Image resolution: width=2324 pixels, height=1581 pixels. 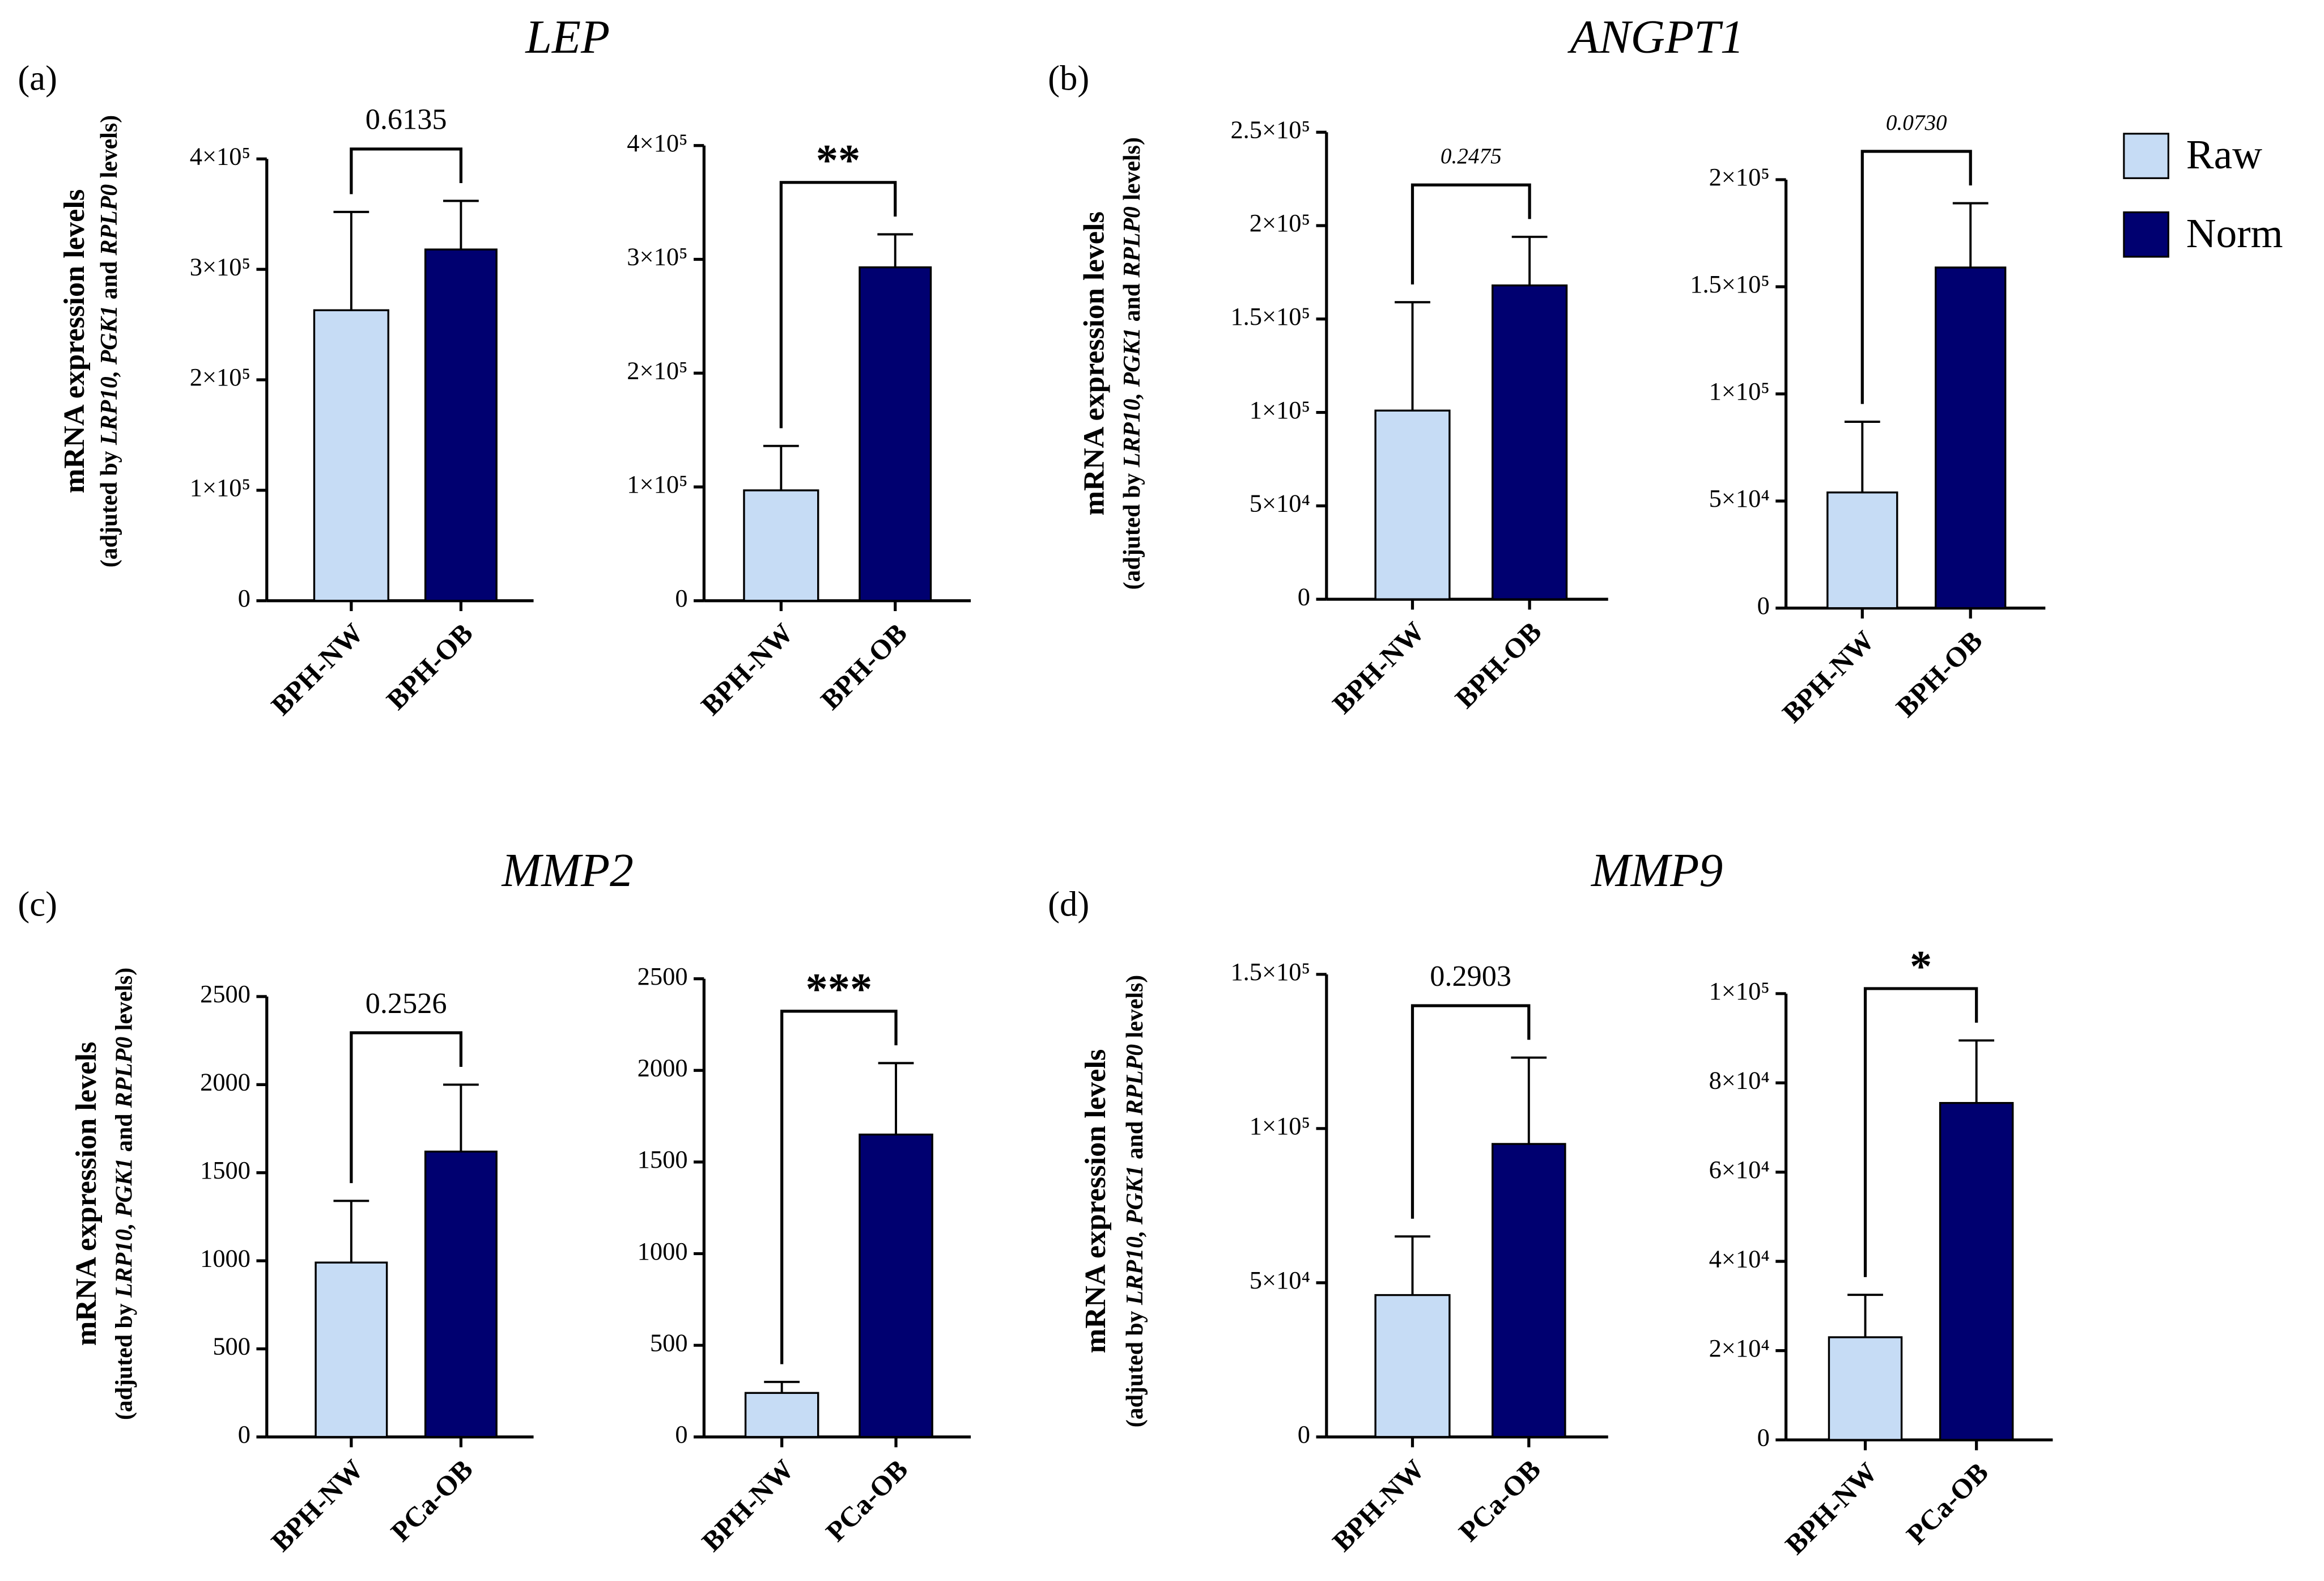 I want to click on y-tick-label: 8×10⁴, so click(x=1740, y=1080).